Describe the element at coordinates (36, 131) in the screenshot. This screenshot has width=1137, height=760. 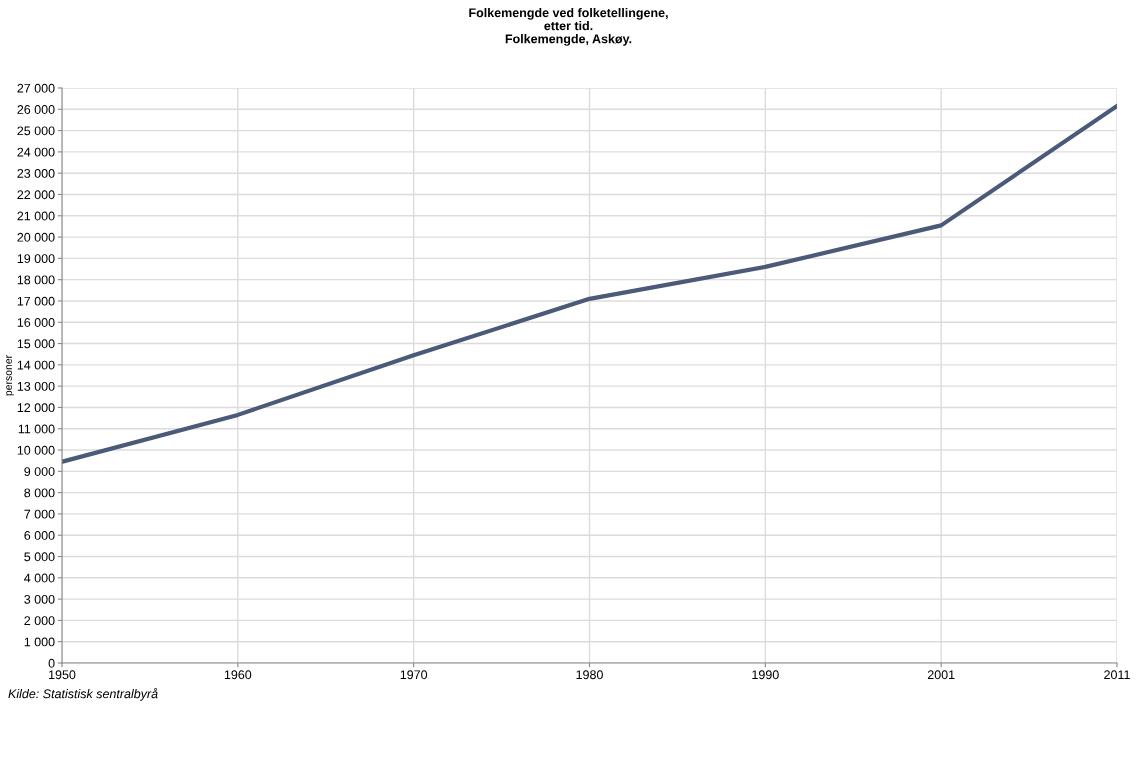
I see `y-tick-label: 25 000` at that location.